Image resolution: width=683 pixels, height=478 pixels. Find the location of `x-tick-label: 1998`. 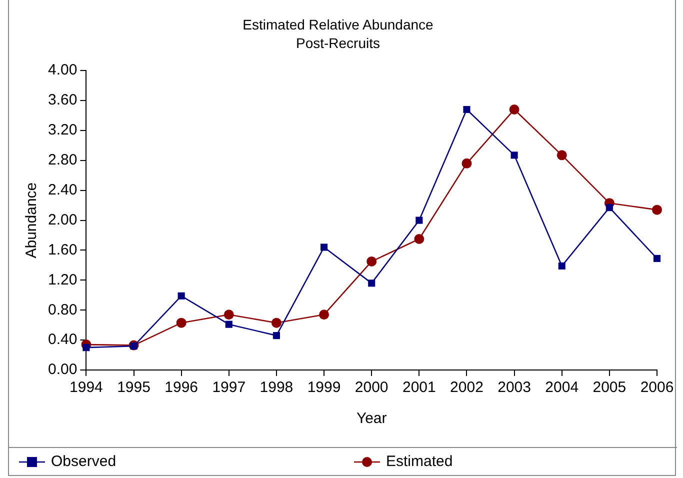

x-tick-label: 1998 is located at coordinates (277, 387).